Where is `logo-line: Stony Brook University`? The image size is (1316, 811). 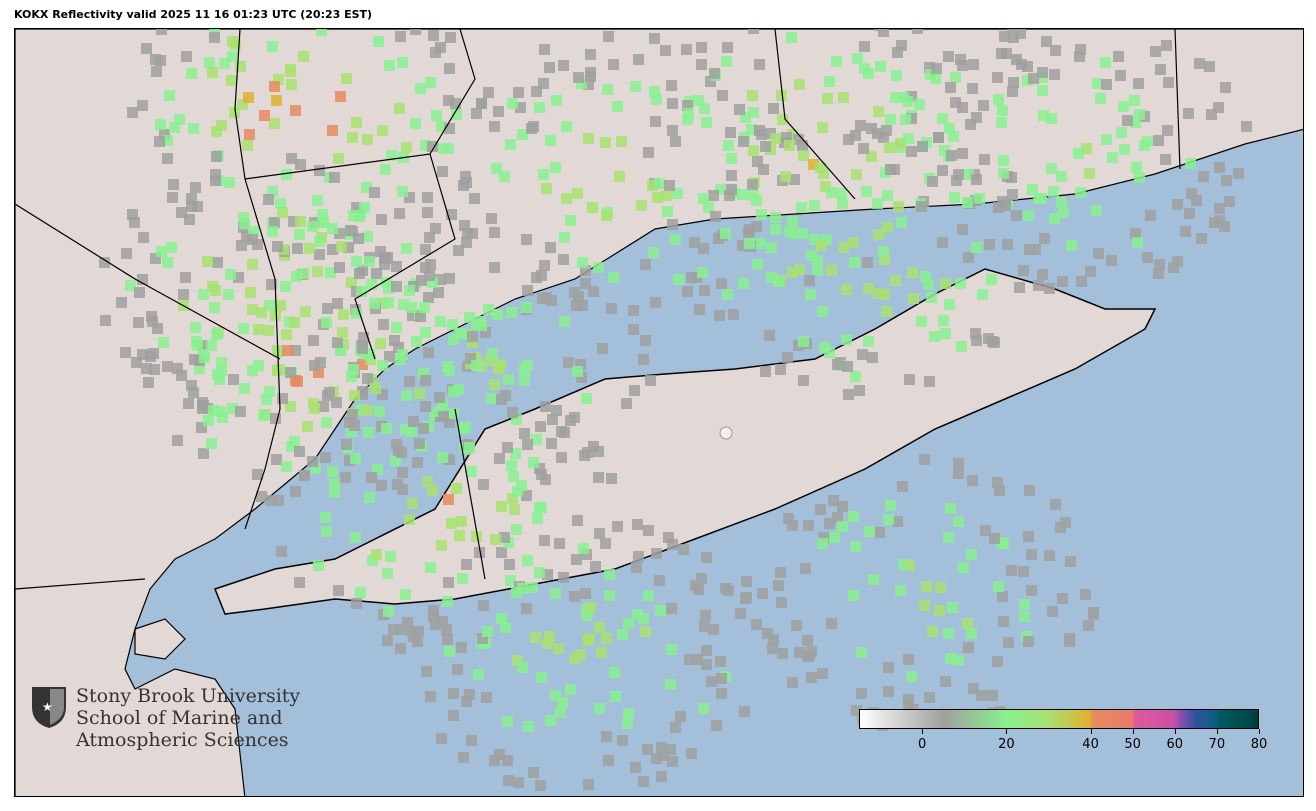
logo-line: Stony Brook University is located at coordinates (188, 696).